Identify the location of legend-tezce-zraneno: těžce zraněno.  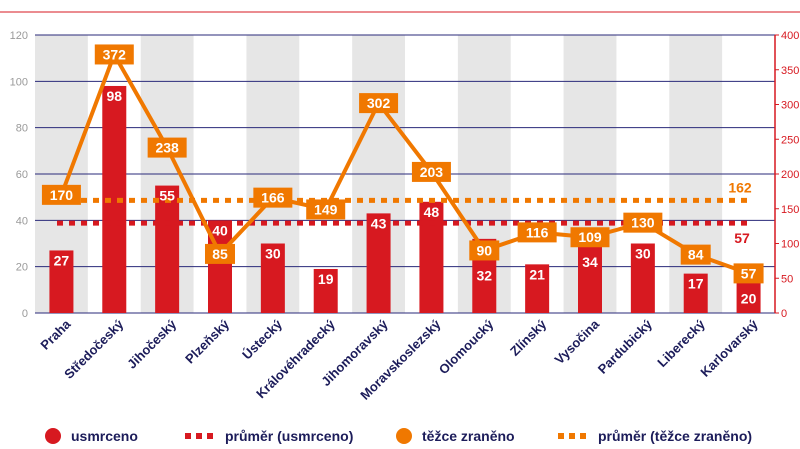
(455, 436).